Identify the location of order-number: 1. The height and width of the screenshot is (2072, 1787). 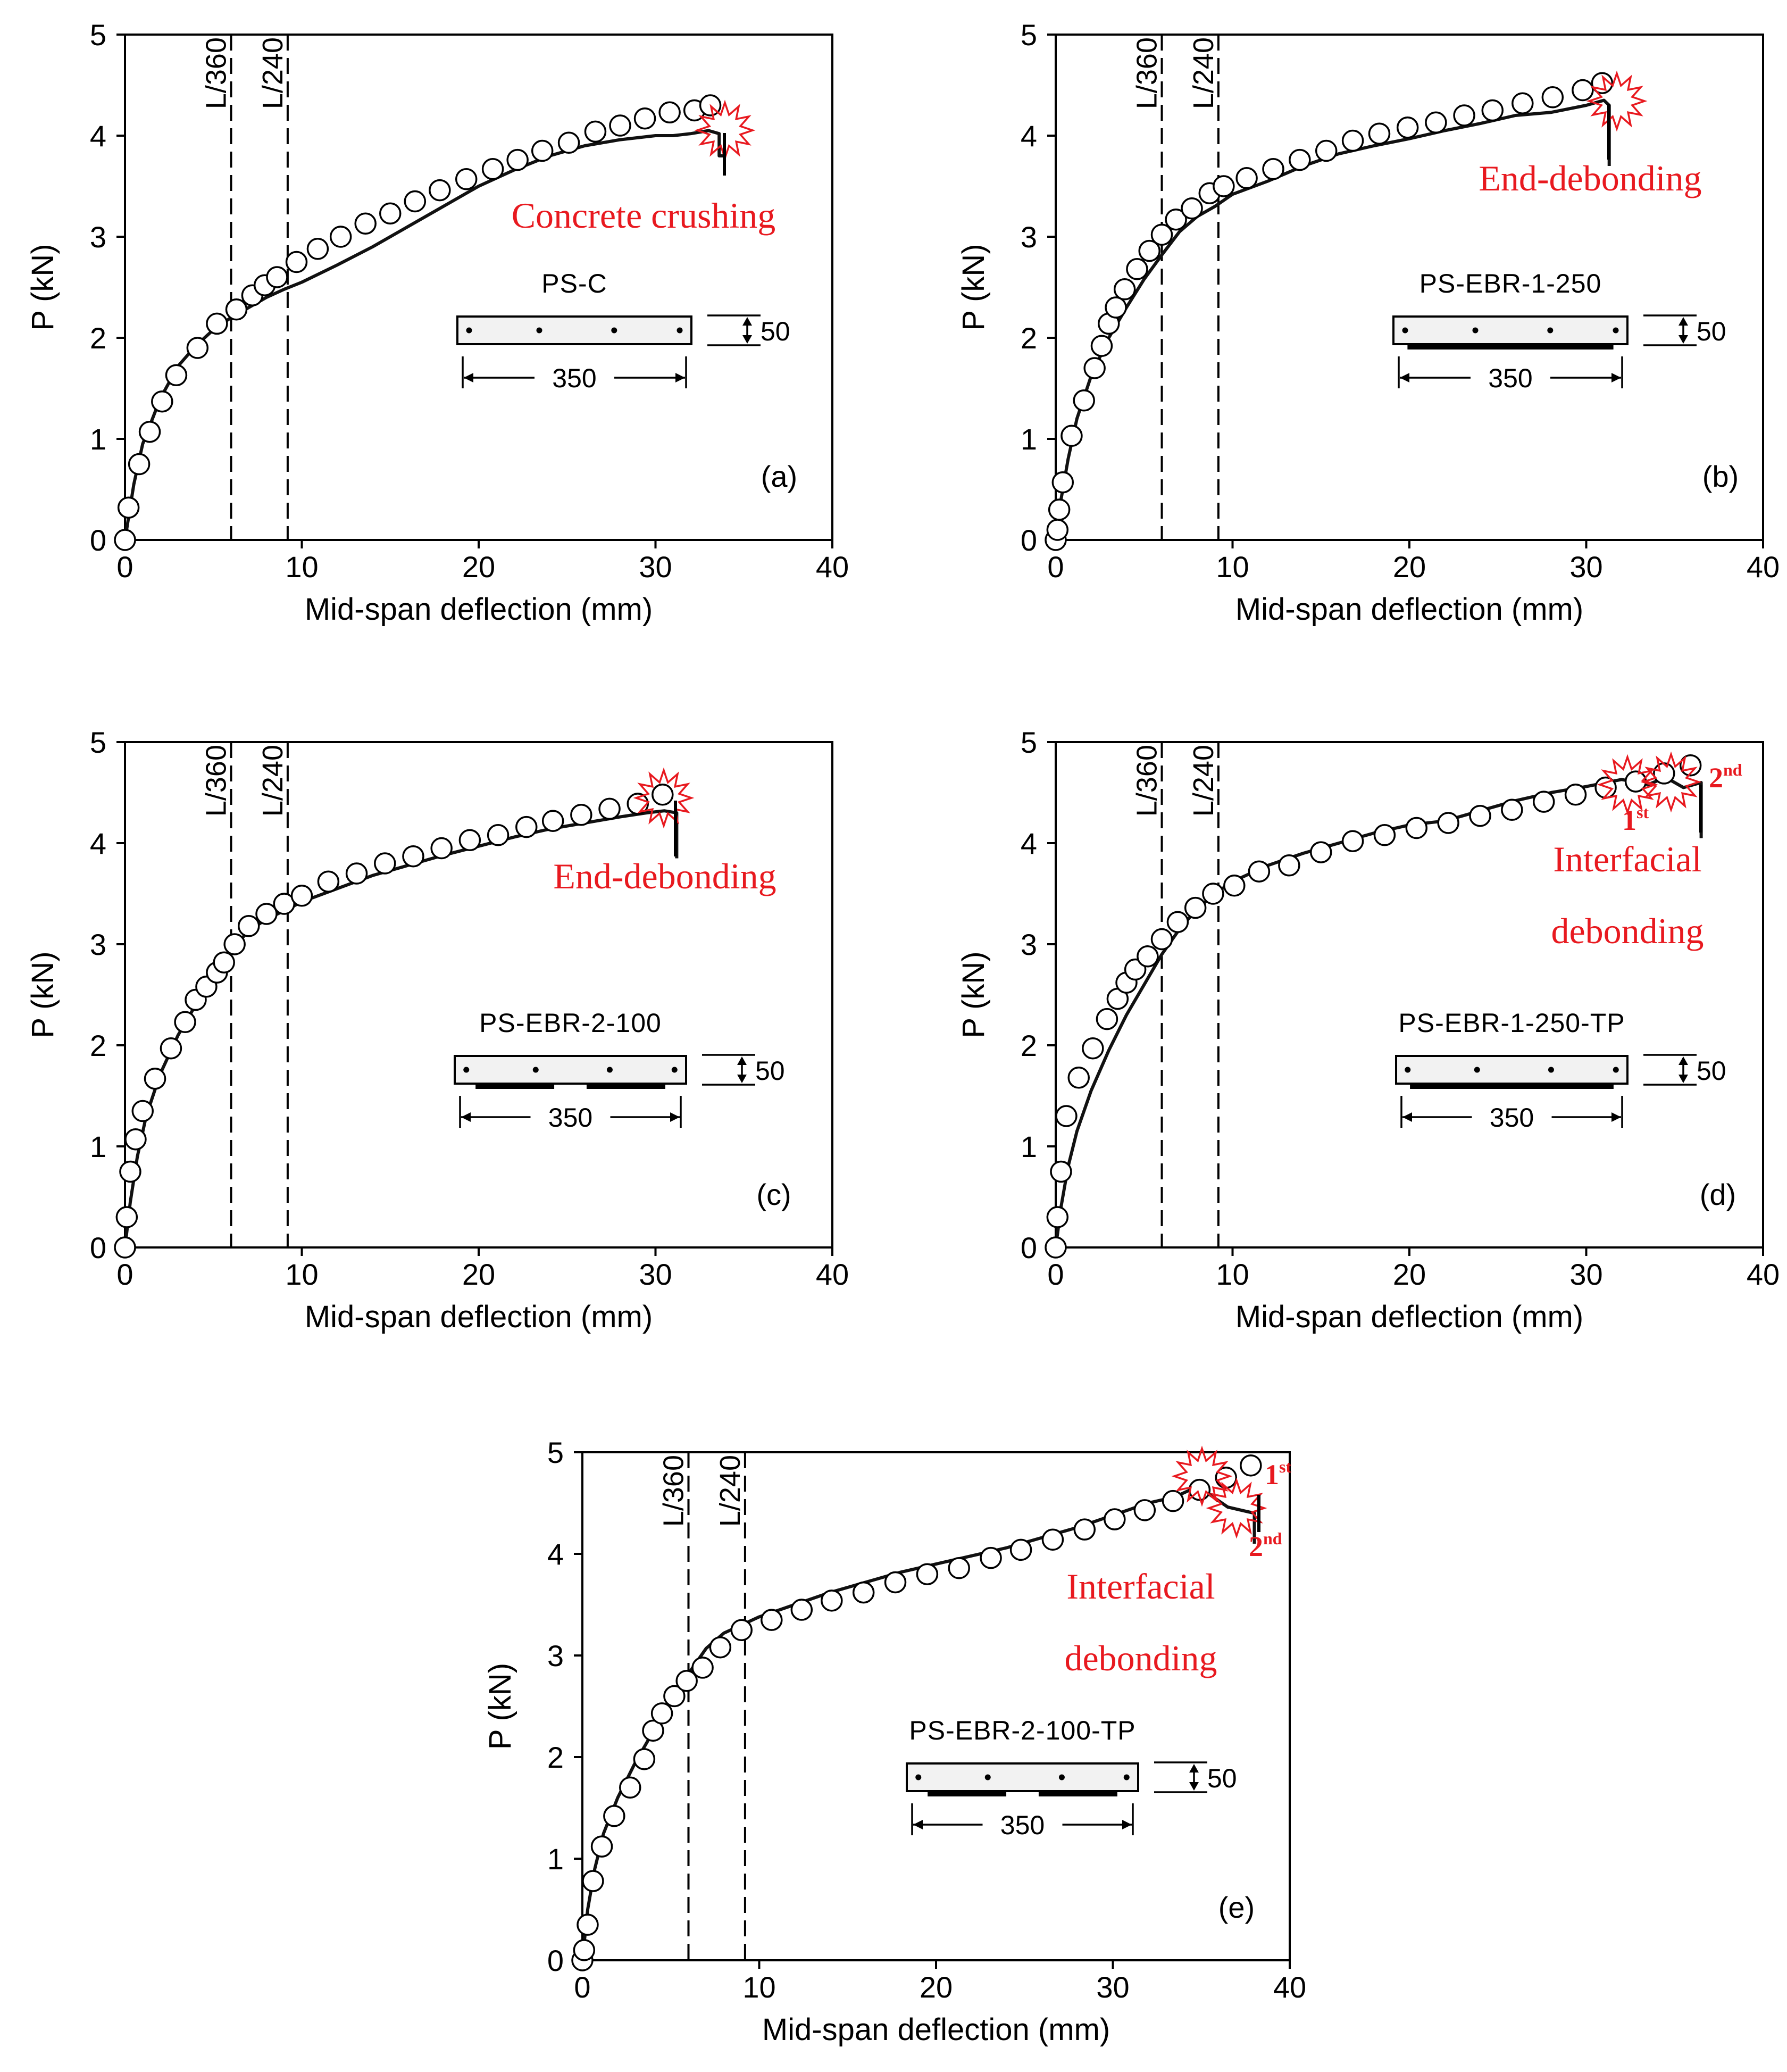
(1629, 820).